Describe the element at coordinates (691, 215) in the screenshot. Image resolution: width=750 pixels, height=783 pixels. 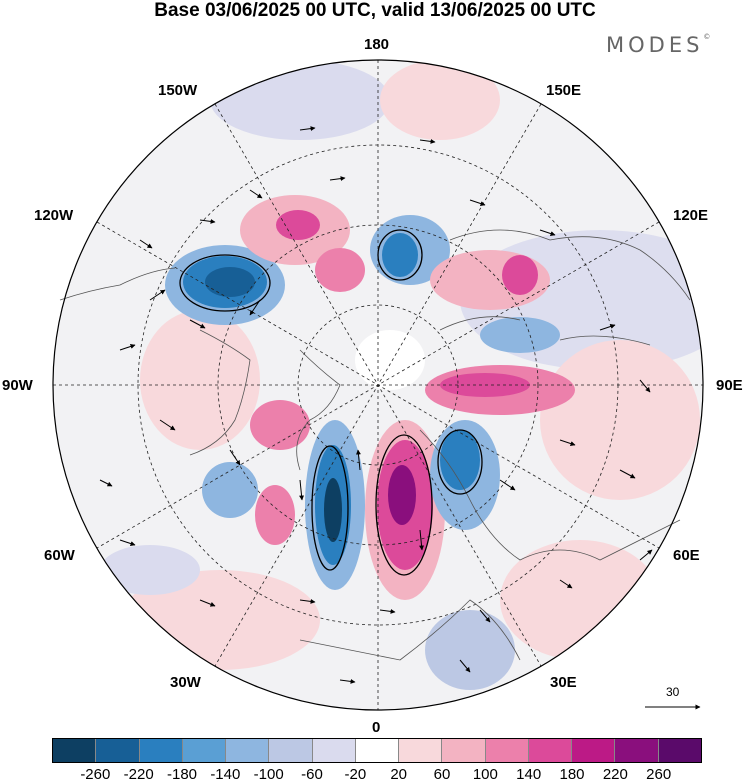
I see `lon-label-120e: 120E` at that location.